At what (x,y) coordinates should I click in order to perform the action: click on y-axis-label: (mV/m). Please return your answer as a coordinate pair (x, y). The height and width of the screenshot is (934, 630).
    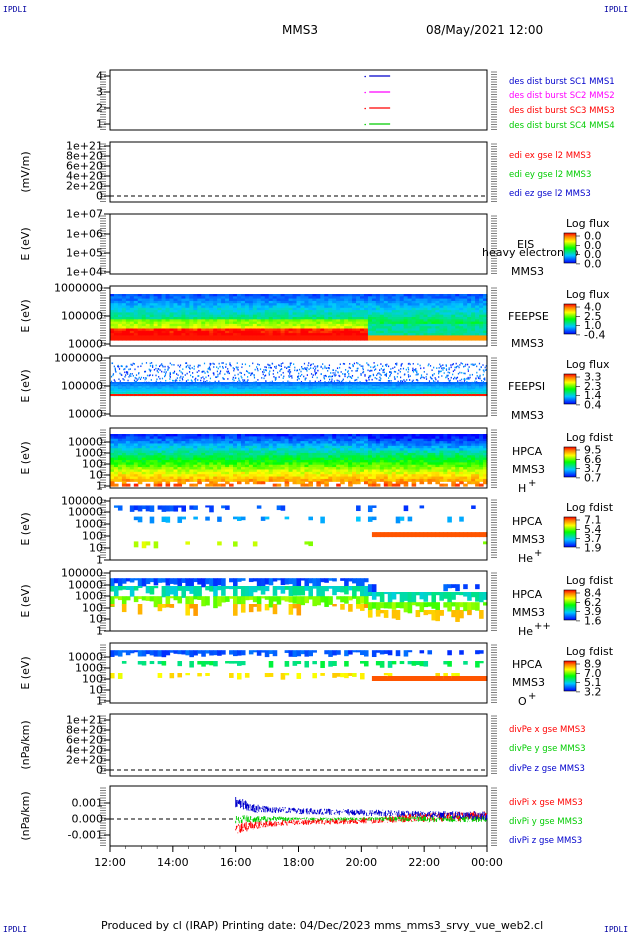
    Looking at the image, I should click on (25, 171).